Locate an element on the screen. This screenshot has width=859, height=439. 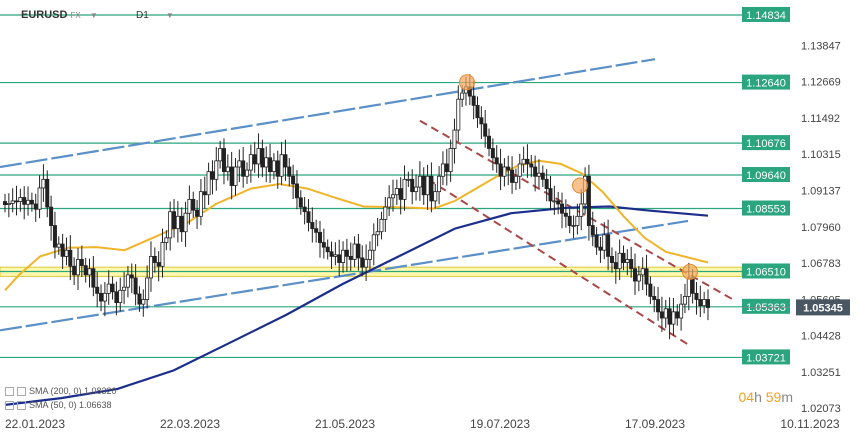
x-tick-label: 17.09.2023 is located at coordinates (655, 424).